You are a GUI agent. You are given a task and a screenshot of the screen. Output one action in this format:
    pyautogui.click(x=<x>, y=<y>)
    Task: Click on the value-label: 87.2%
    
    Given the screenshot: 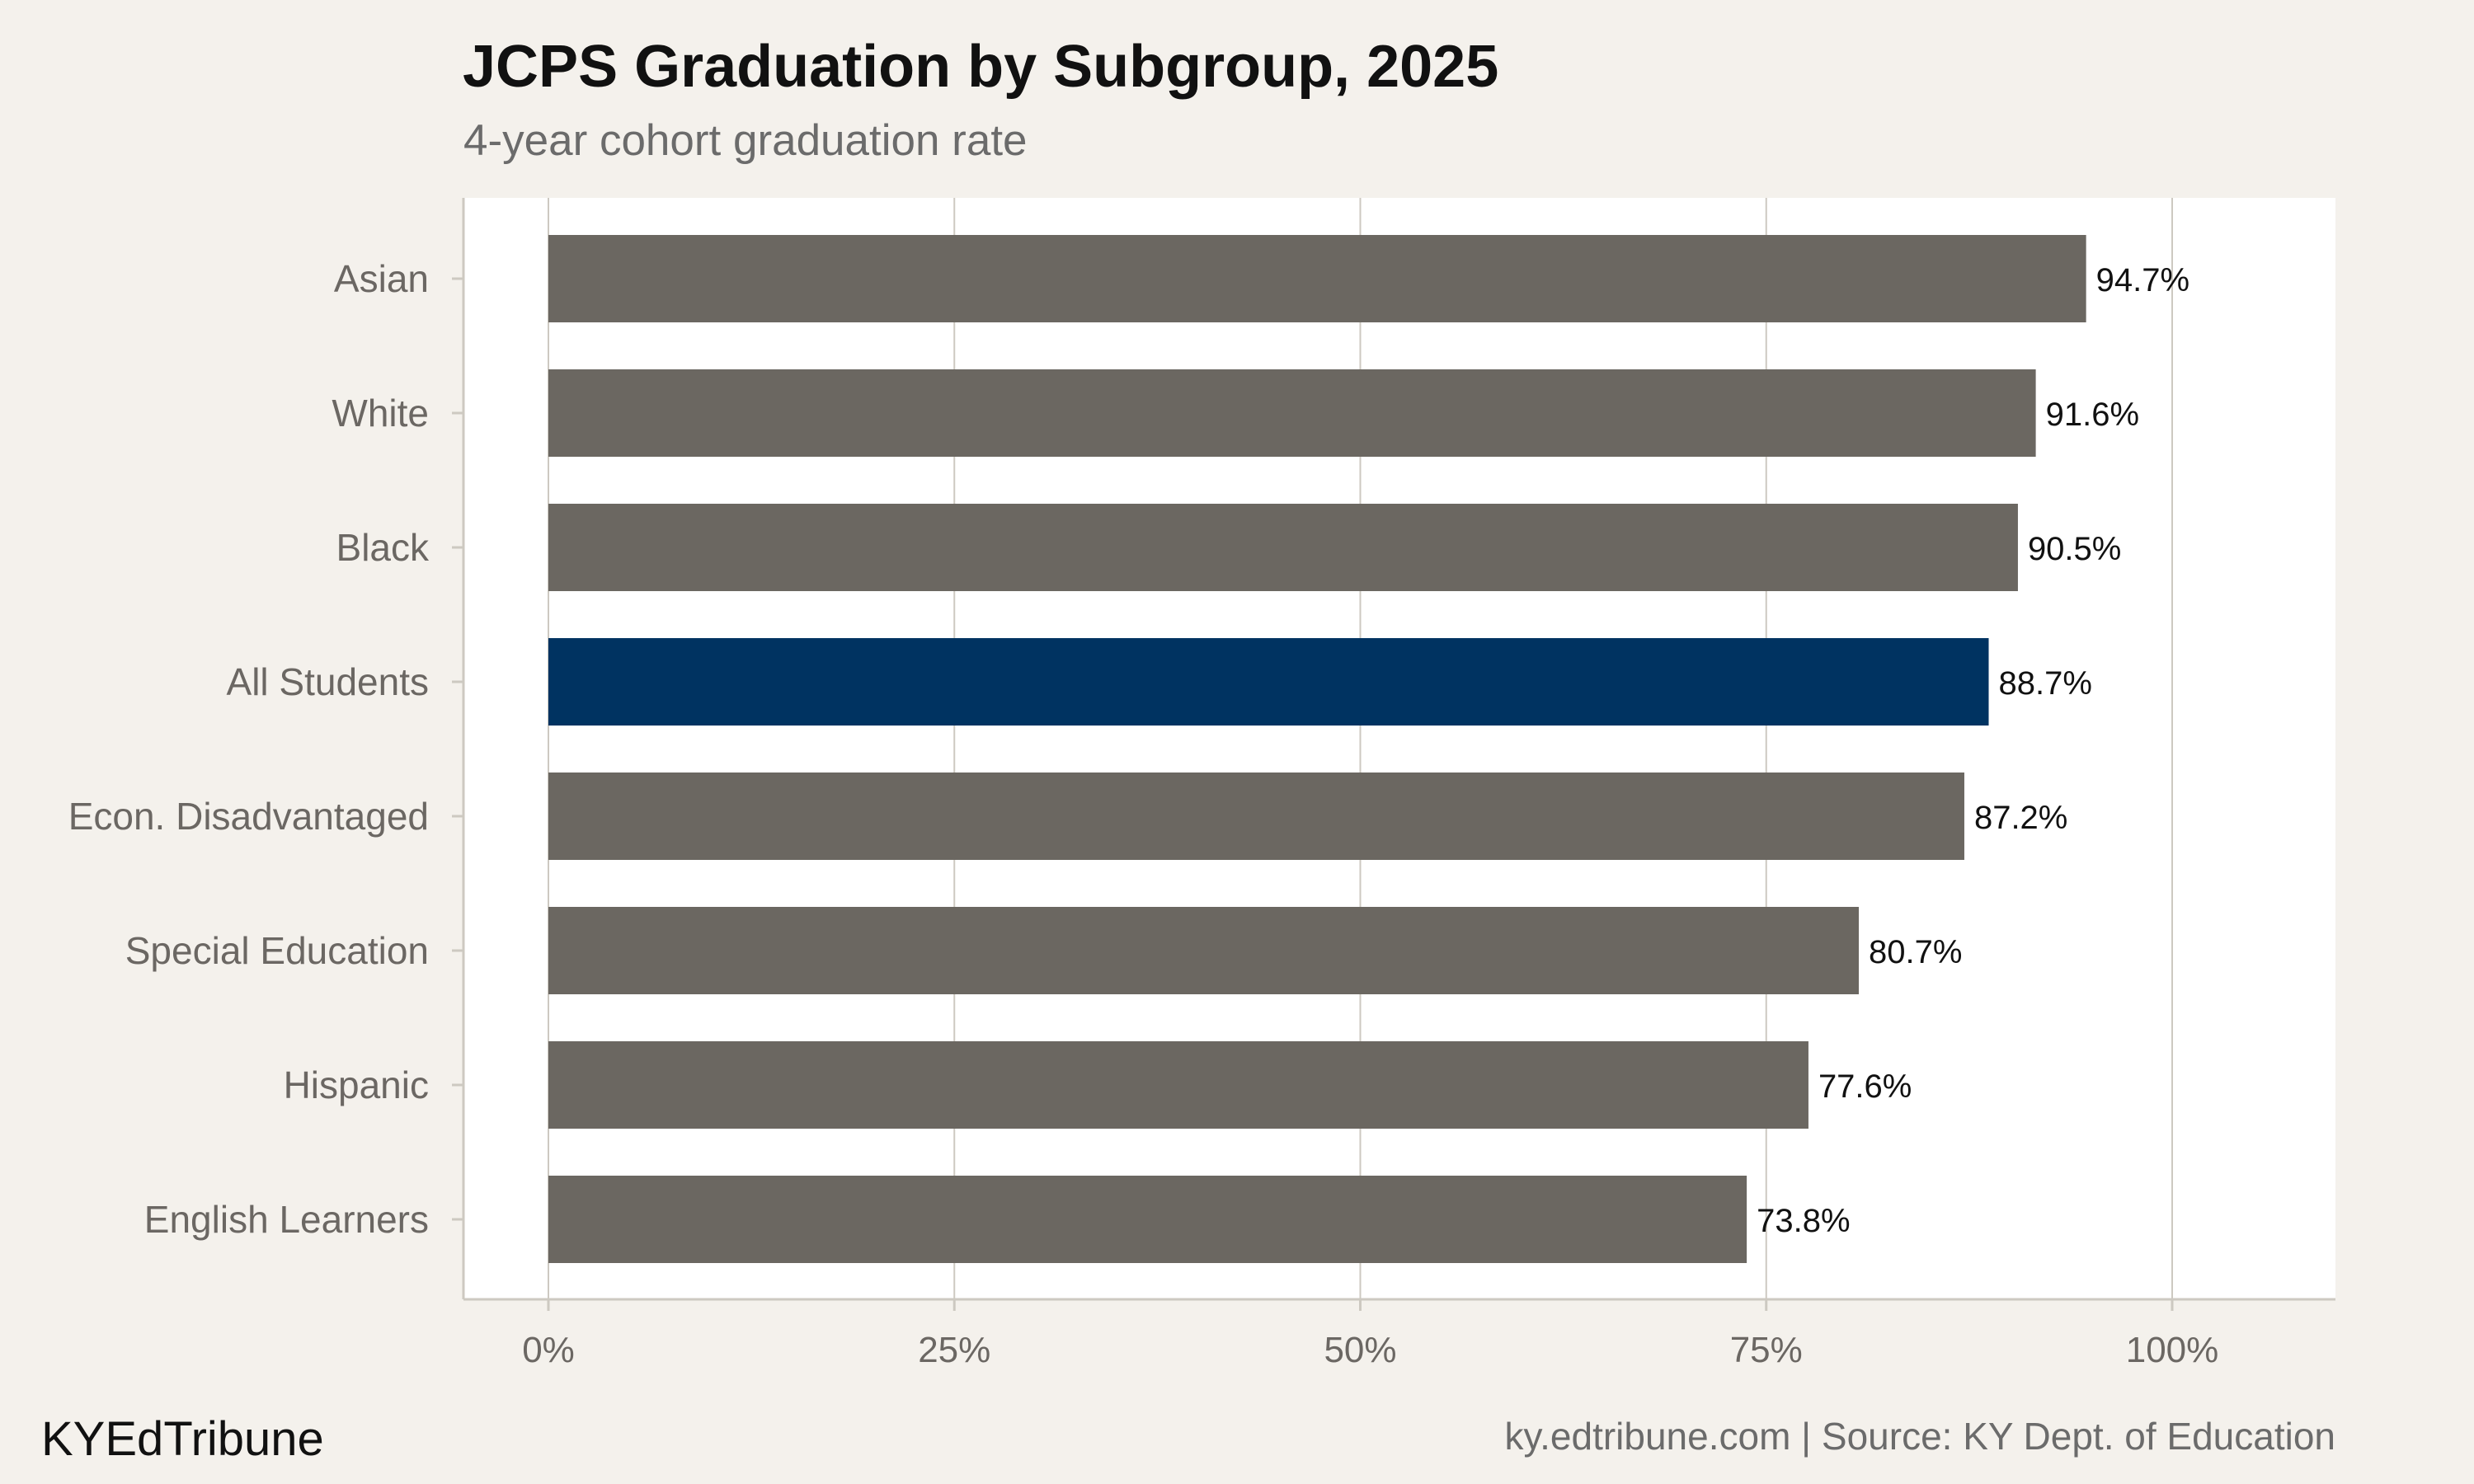 What is the action you would take?
    pyautogui.click(x=2020, y=818)
    